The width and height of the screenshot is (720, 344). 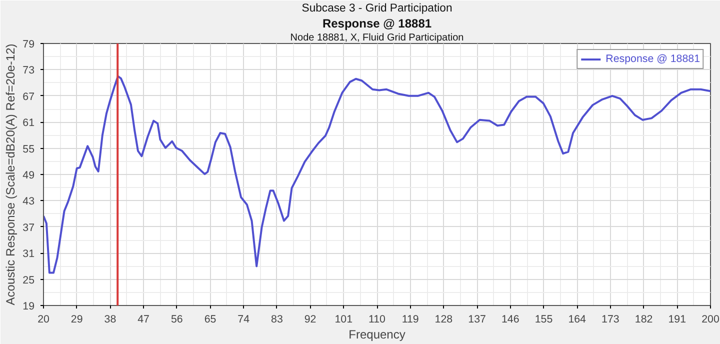 I want to click on x-tick-label: 200, so click(x=711, y=320).